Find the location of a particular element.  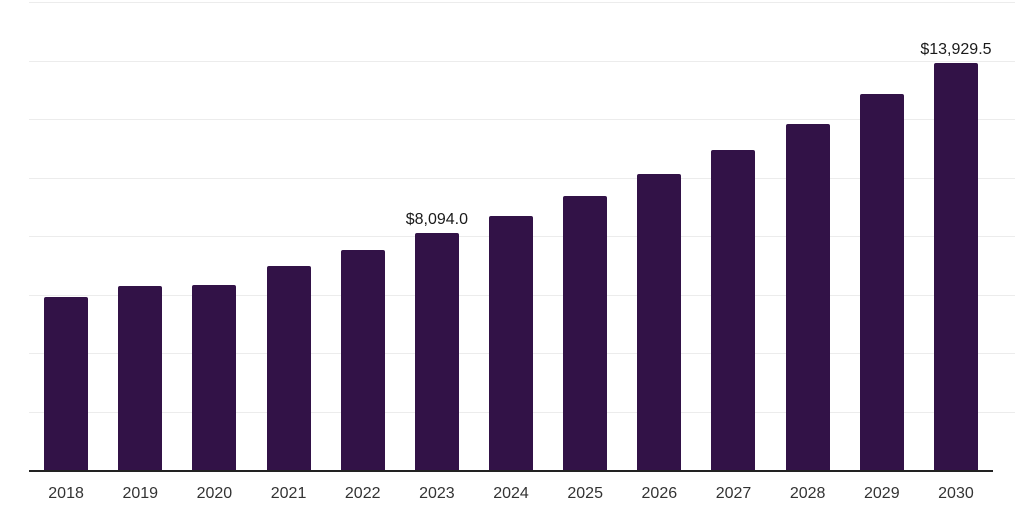

bar-slot: $13,929.5 is located at coordinates (956, 236).